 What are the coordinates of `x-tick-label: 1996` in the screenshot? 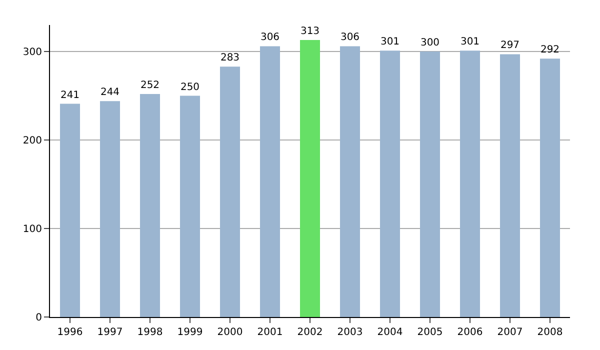 It's located at (70, 332).